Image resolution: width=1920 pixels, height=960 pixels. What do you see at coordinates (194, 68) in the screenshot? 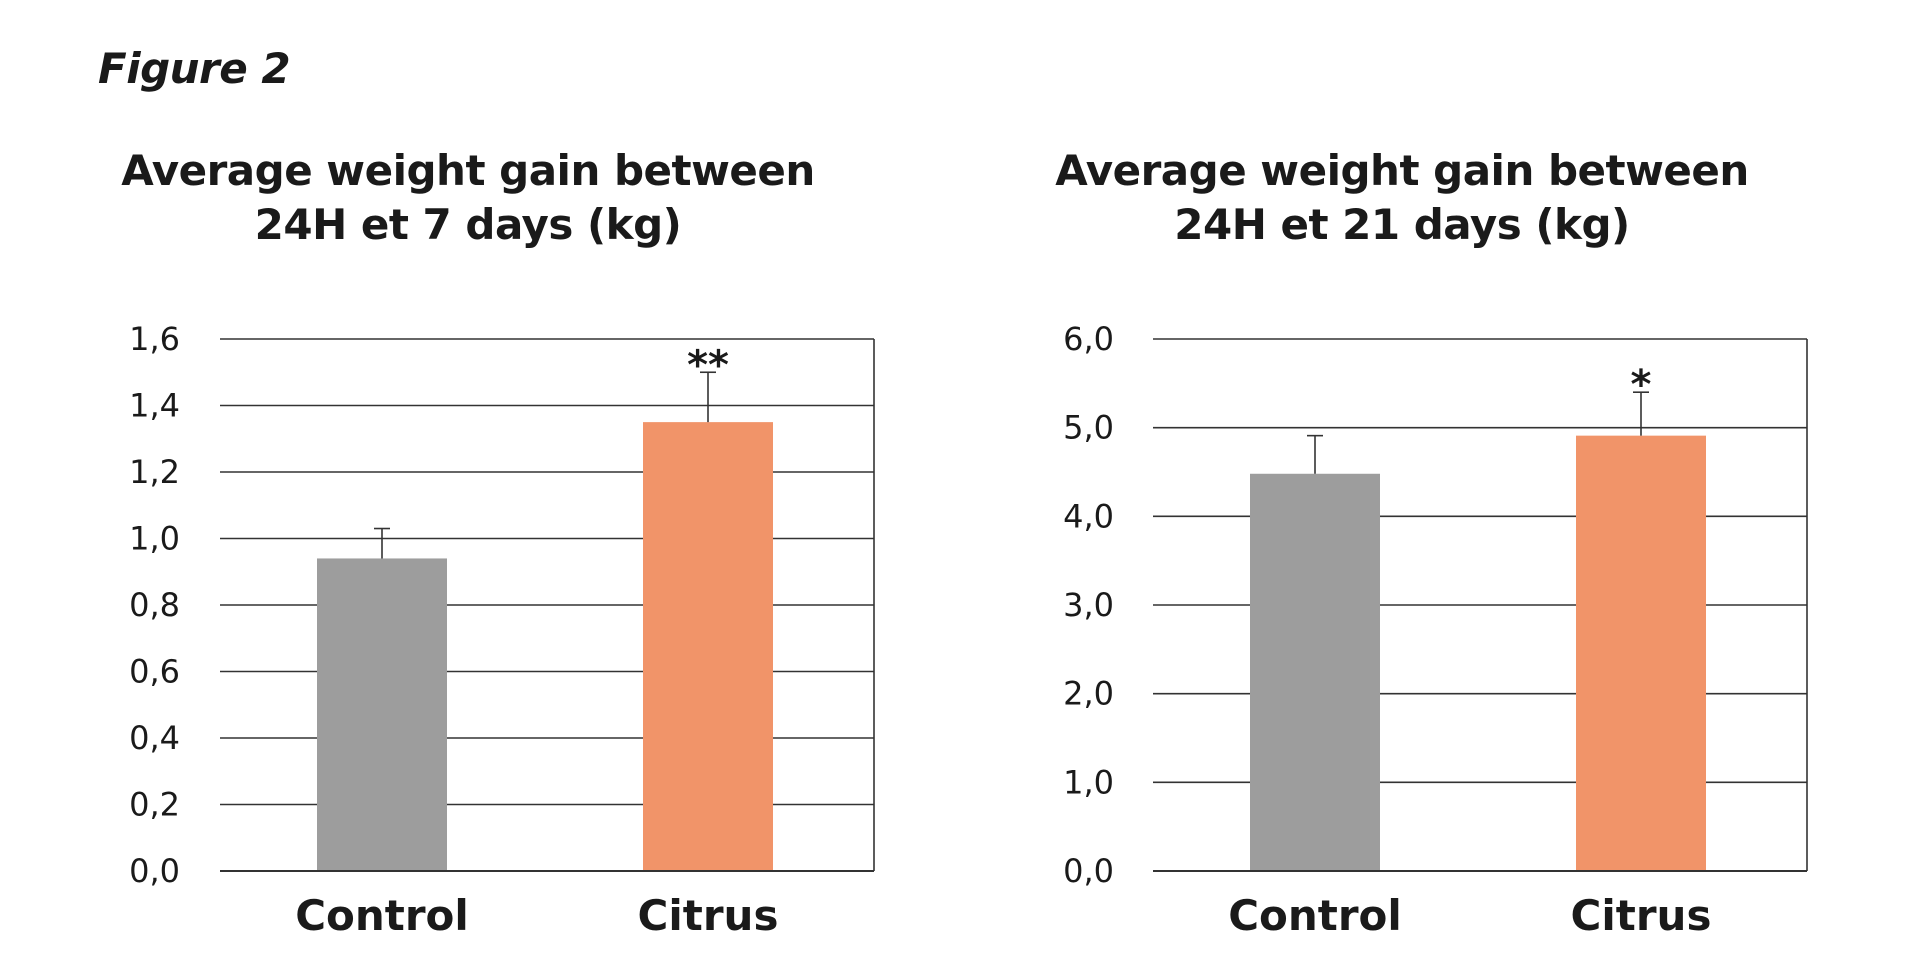
I see `figure-label: Figure 2` at bounding box center [194, 68].